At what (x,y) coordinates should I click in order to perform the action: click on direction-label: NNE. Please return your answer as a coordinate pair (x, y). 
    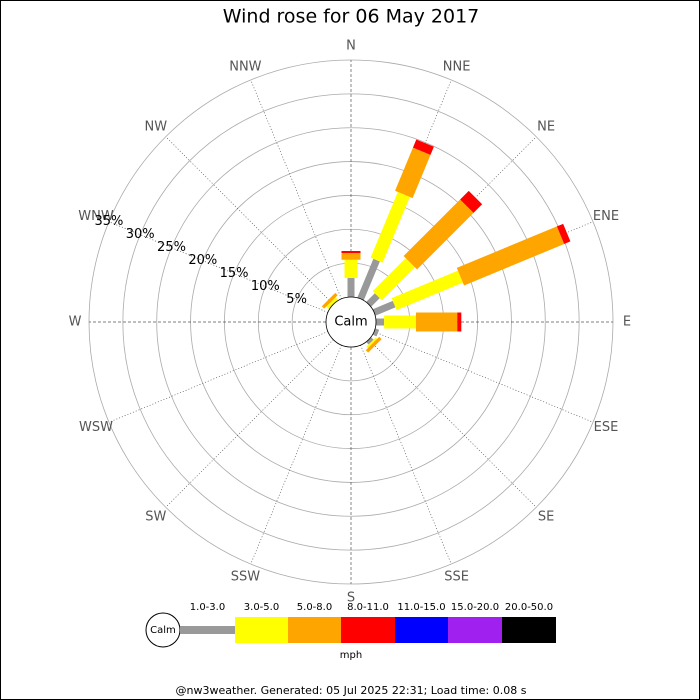
    Looking at the image, I should click on (457, 67).